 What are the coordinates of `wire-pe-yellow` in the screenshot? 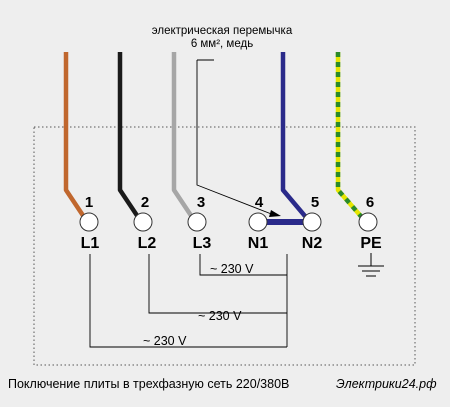 It's located at (351, 138).